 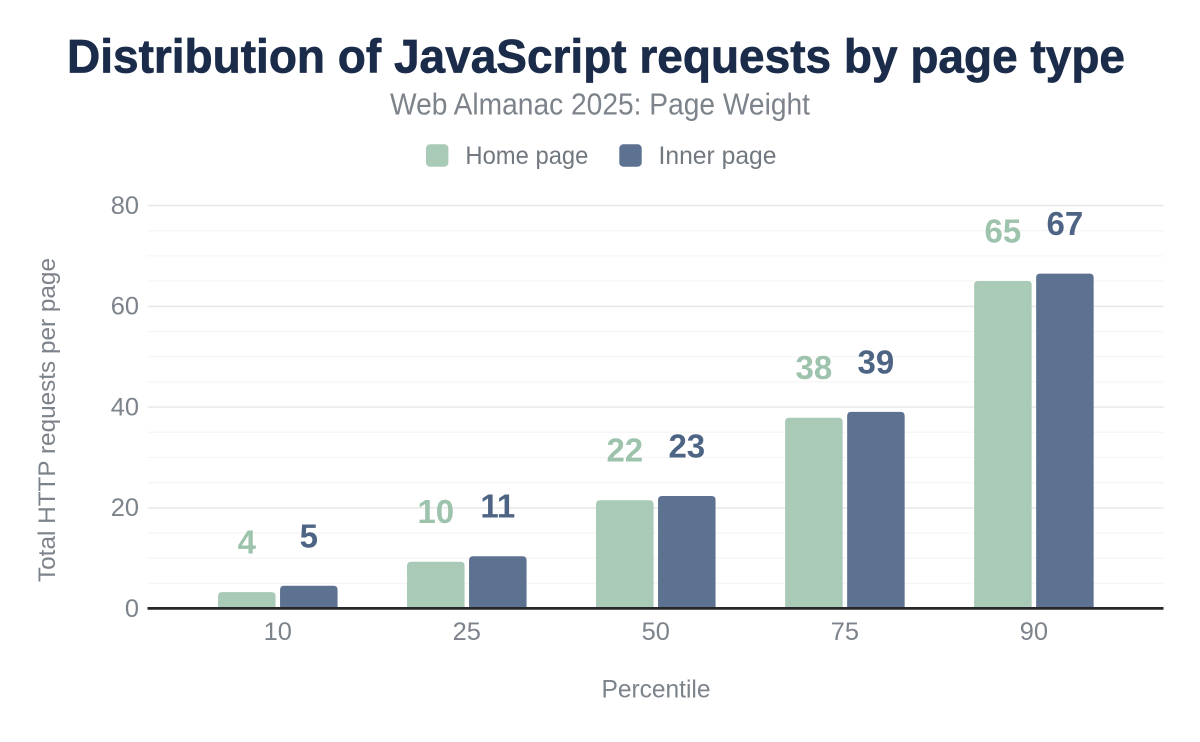 I want to click on svg-text: 20, so click(x=125, y=508).